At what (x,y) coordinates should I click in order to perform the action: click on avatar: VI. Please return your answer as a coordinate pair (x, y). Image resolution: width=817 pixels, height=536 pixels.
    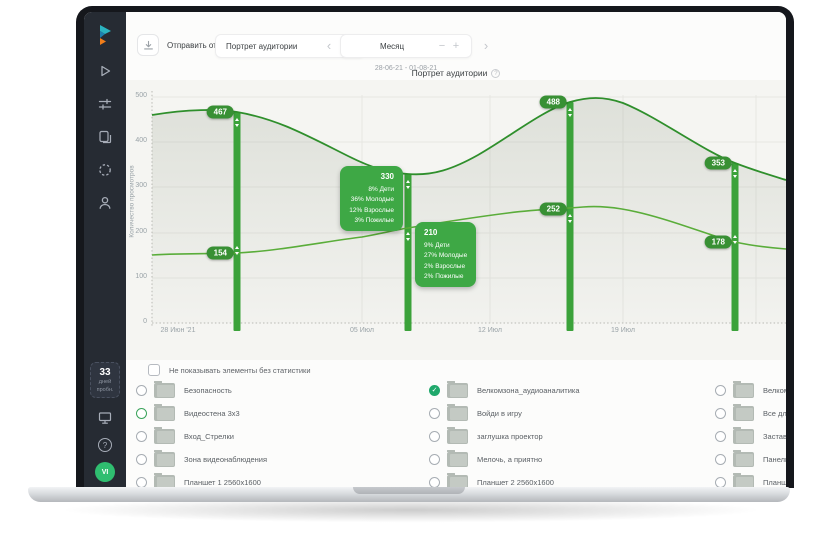
    Looking at the image, I should click on (105, 472).